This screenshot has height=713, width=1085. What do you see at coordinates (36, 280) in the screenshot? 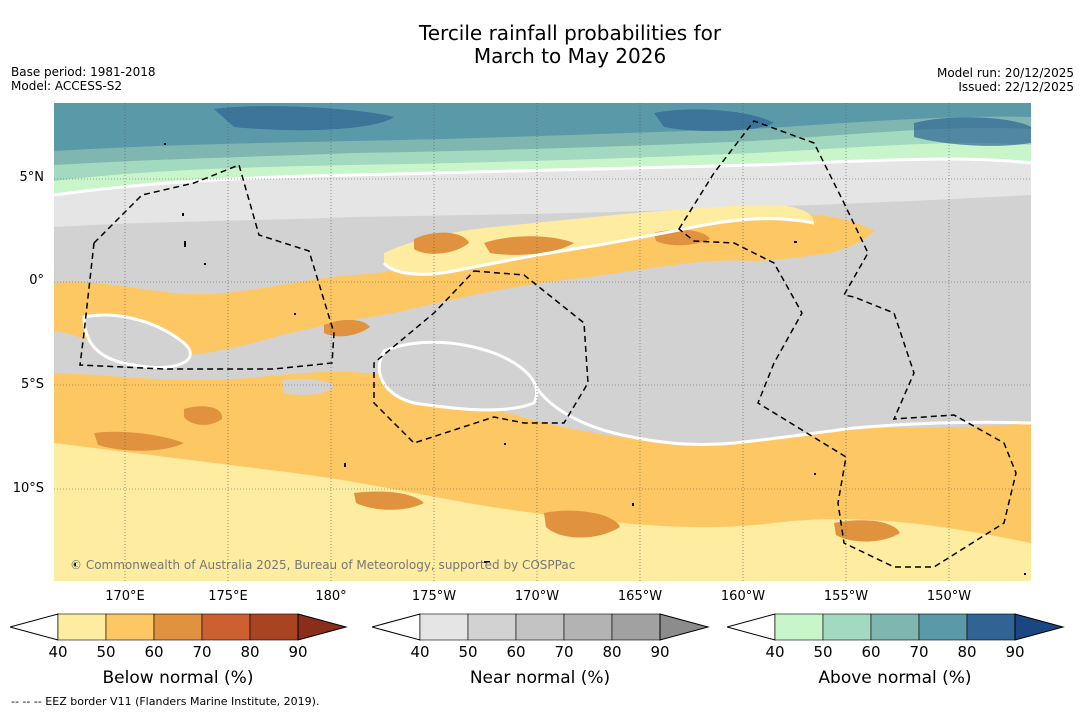
I see `lat-label-0: 0°` at bounding box center [36, 280].